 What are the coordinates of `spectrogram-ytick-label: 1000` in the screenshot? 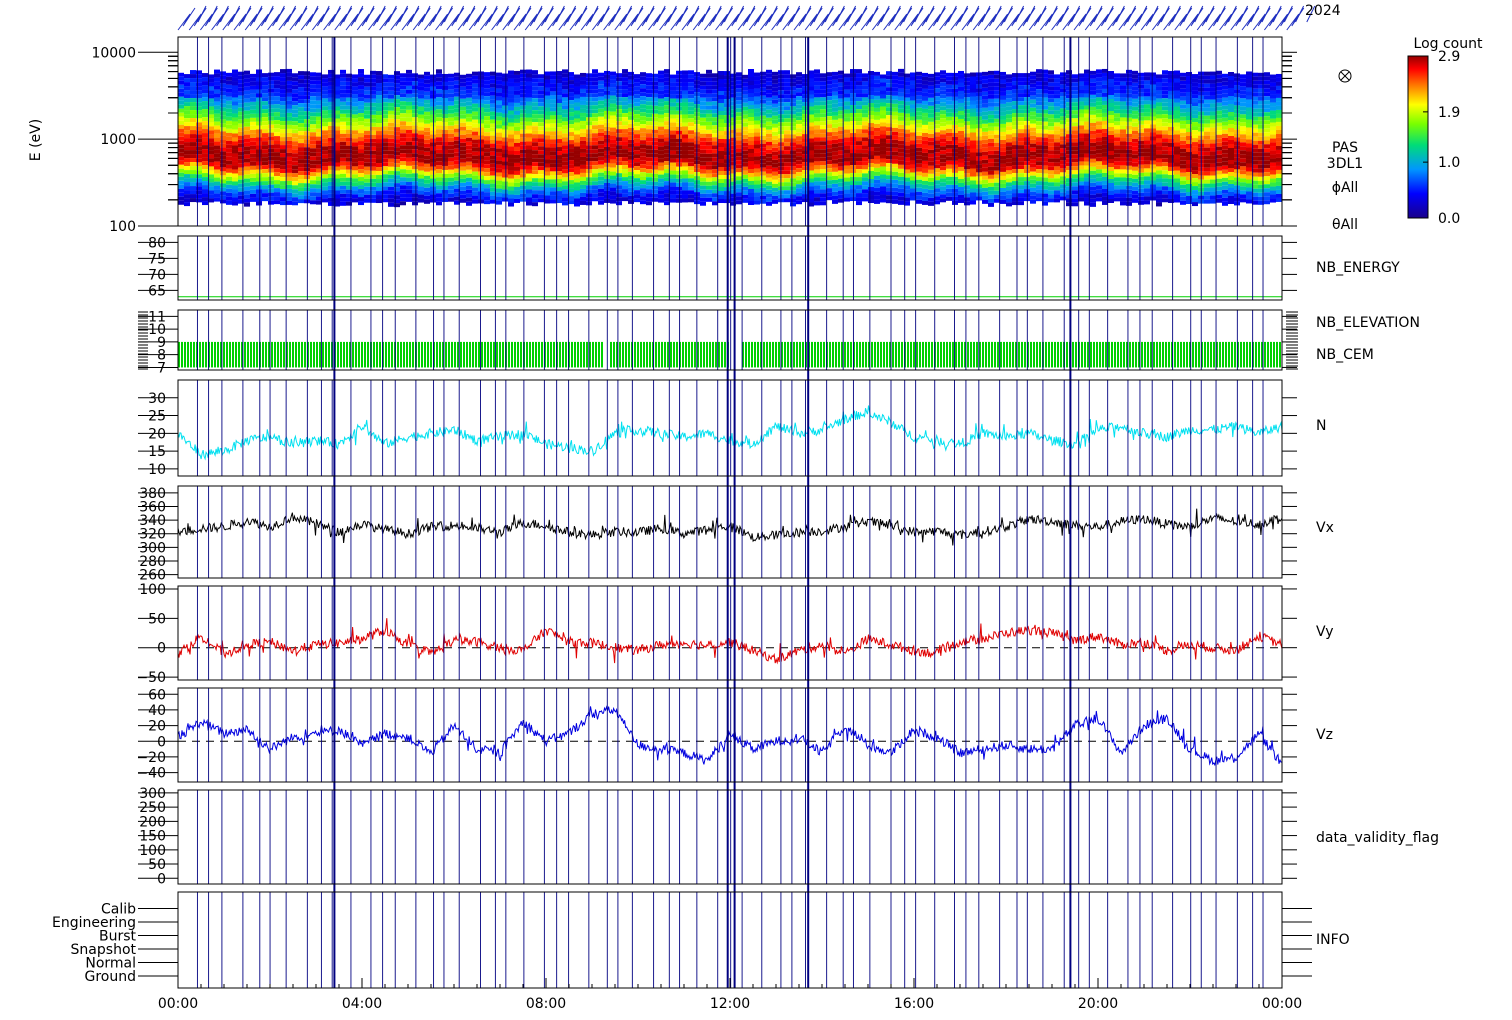 It's located at (118, 140).